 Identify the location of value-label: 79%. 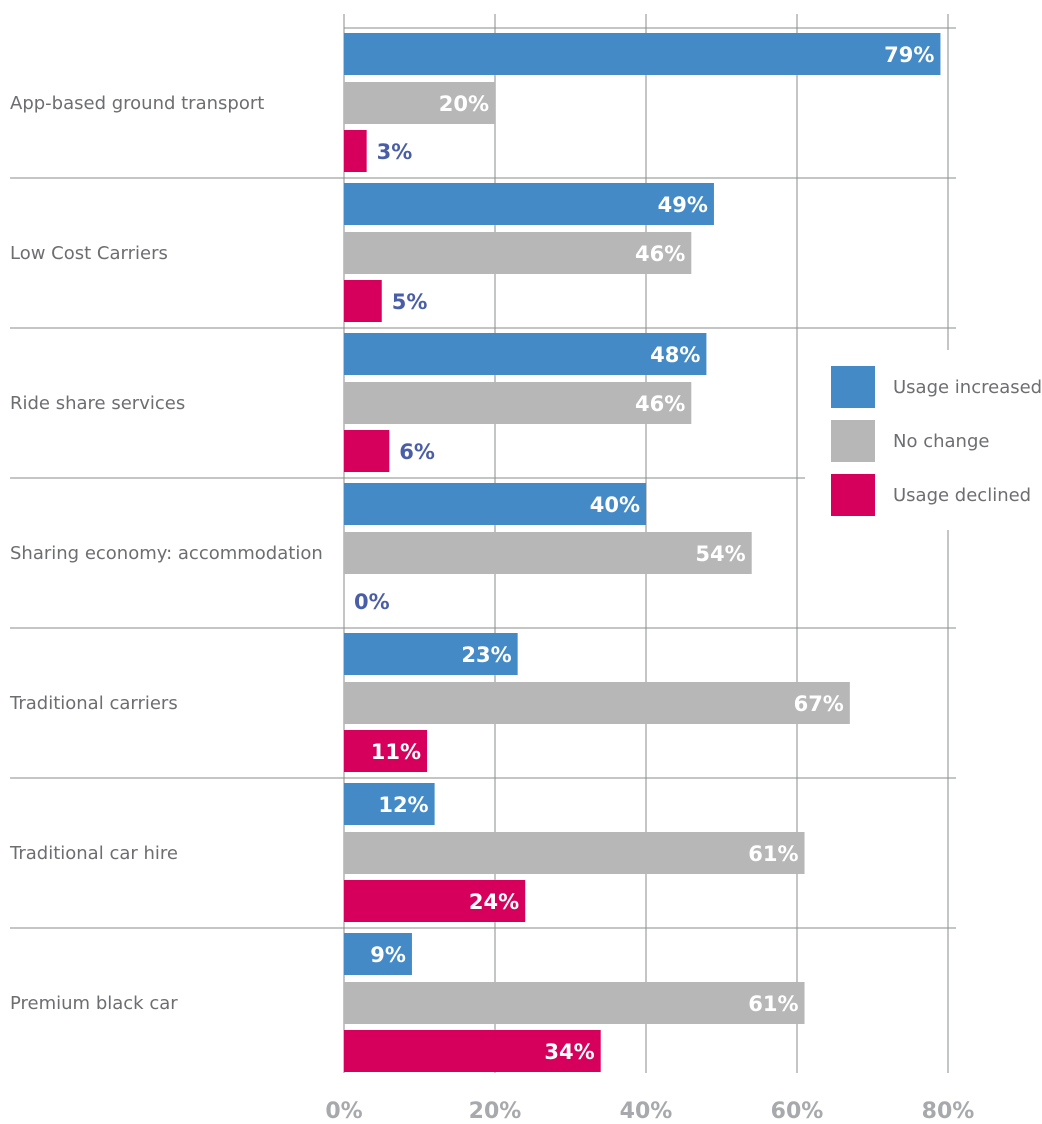
(909, 55).